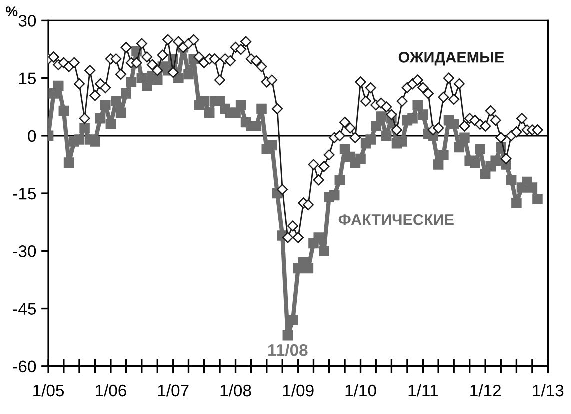 Image resolution: width=571 pixels, height=414 pixels. Describe the element at coordinates (485, 390) in the screenshot. I see `x-tick-label: 1/12` at that location.